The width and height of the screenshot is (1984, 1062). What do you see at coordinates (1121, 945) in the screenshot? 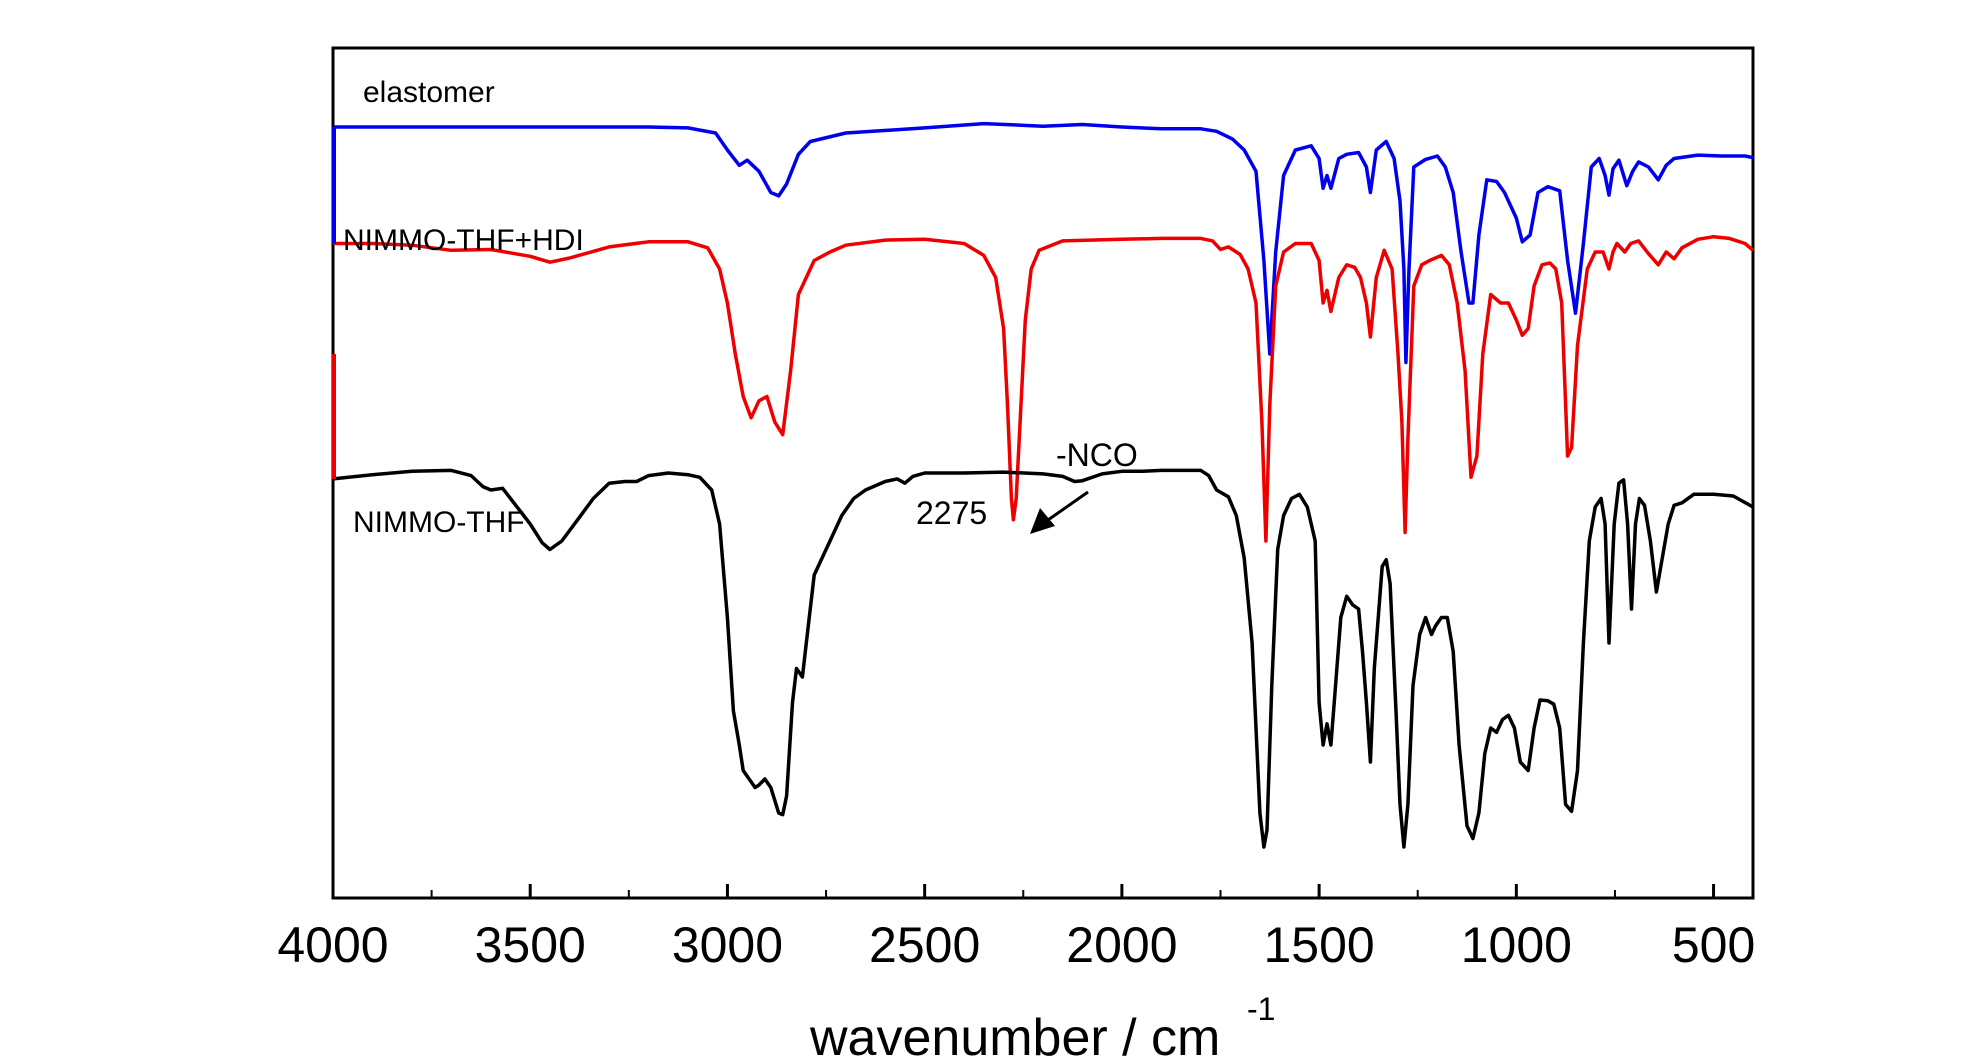
I see `x-tick-label: 2000` at bounding box center [1121, 945].